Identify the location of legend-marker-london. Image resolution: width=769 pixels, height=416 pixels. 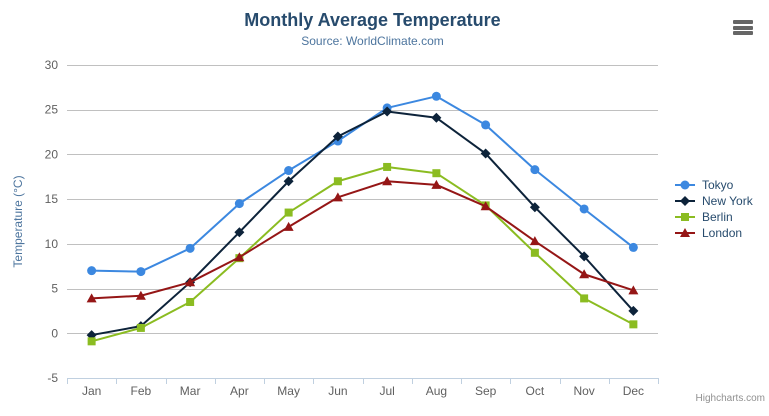
(685, 232).